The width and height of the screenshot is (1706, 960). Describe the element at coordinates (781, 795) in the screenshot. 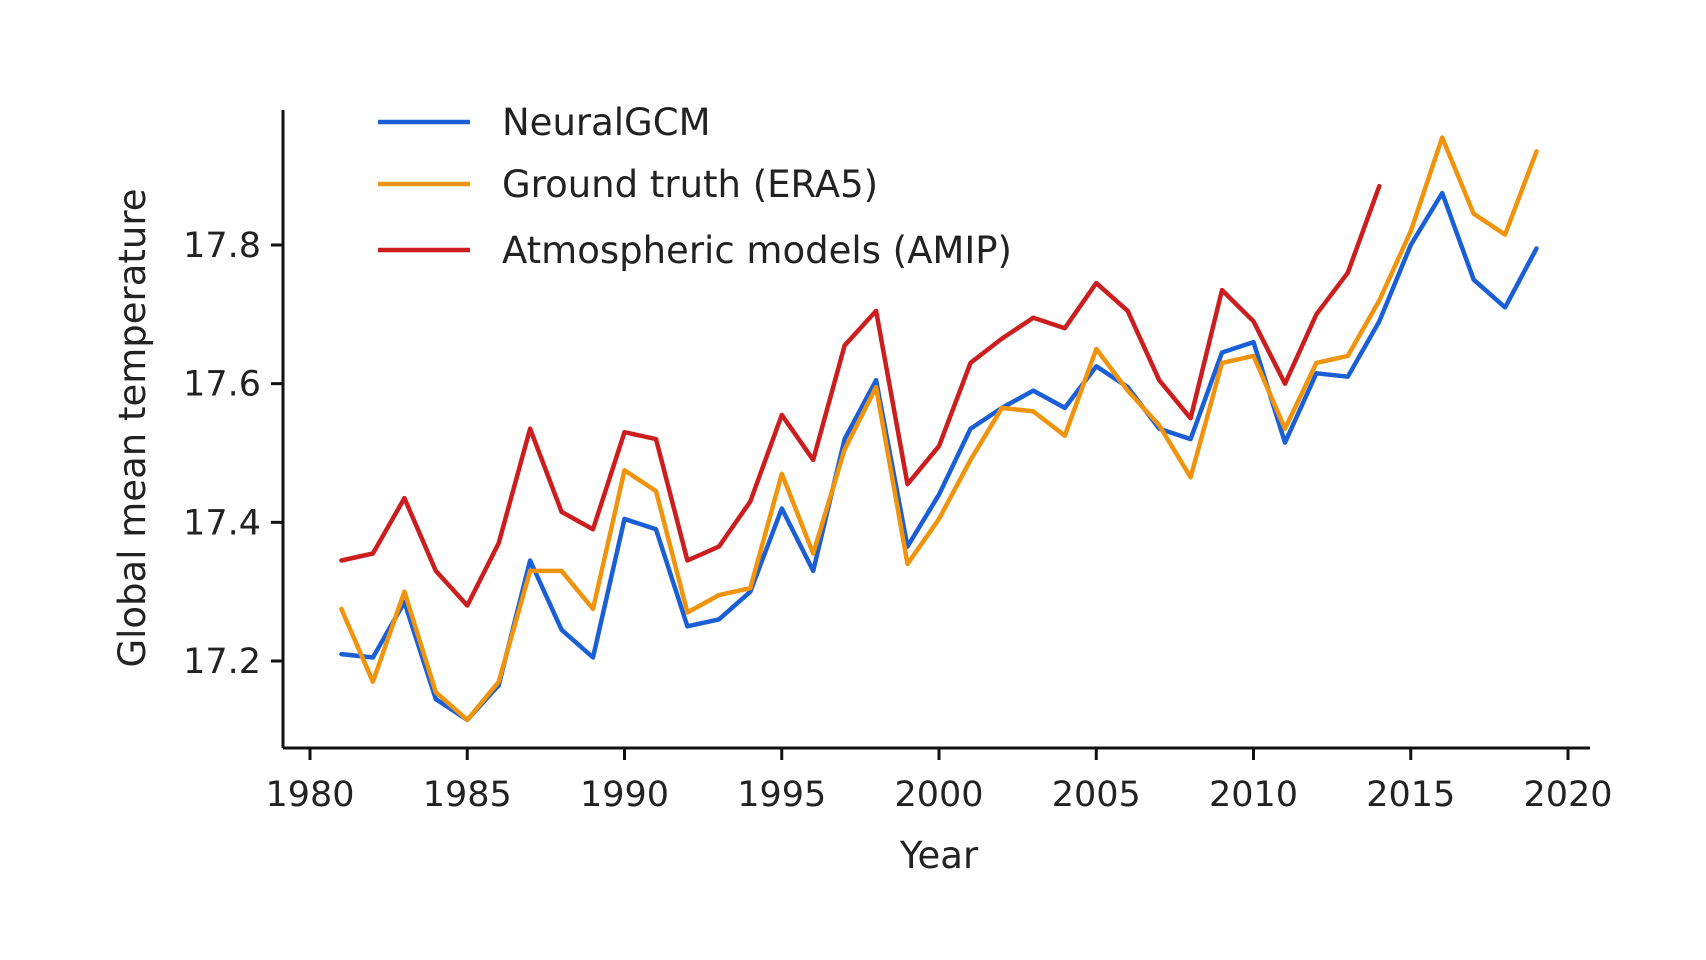

I see `x-tick-label: 1995` at that location.